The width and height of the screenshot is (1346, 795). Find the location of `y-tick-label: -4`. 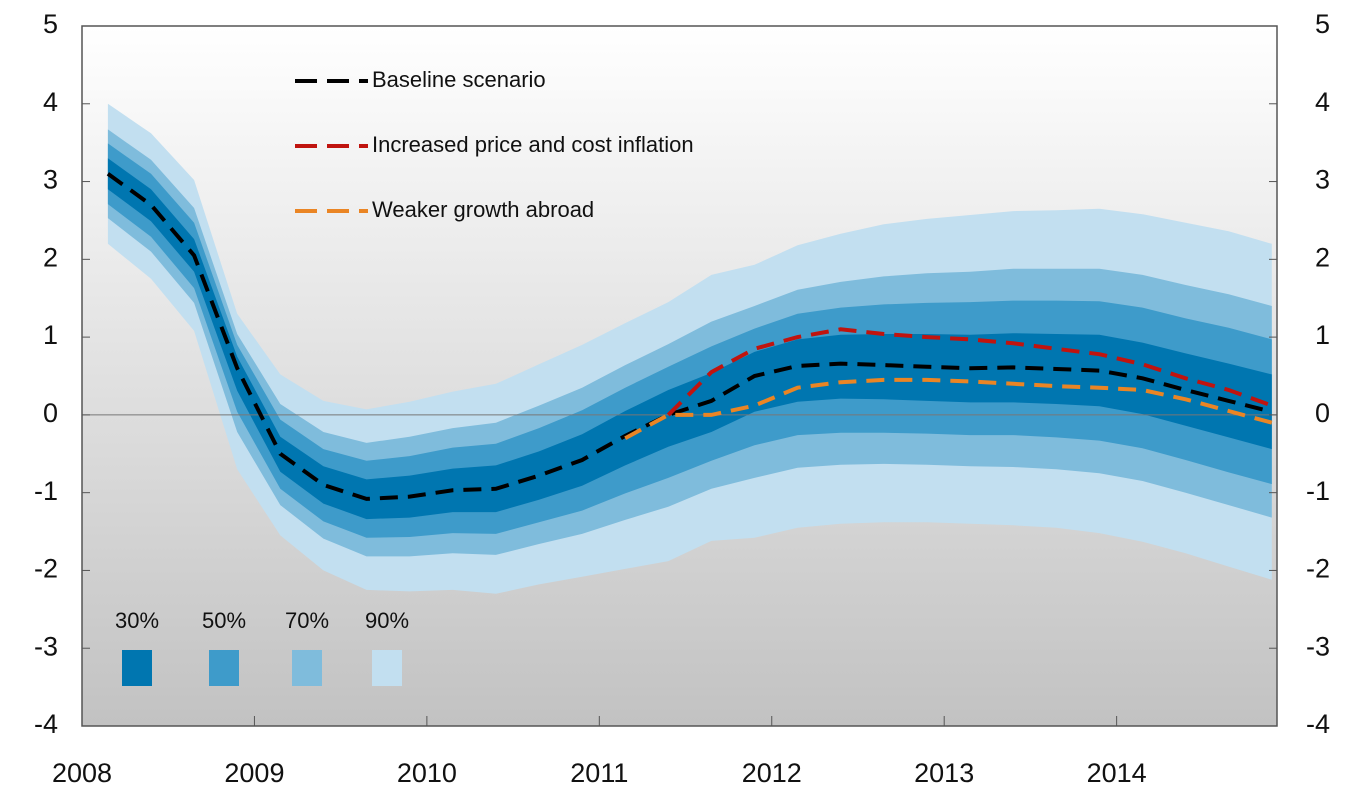

y-tick-label: -4 is located at coordinates (46, 724).